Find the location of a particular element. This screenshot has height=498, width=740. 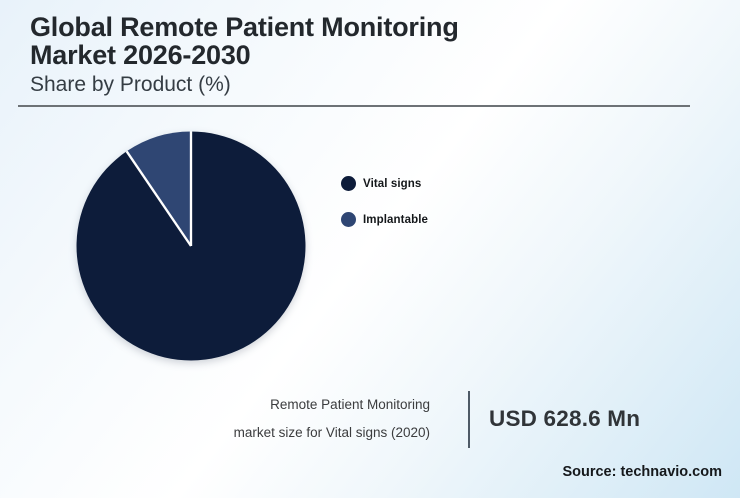

market-size-value: USD 628.6 Mn is located at coordinates (565, 418).